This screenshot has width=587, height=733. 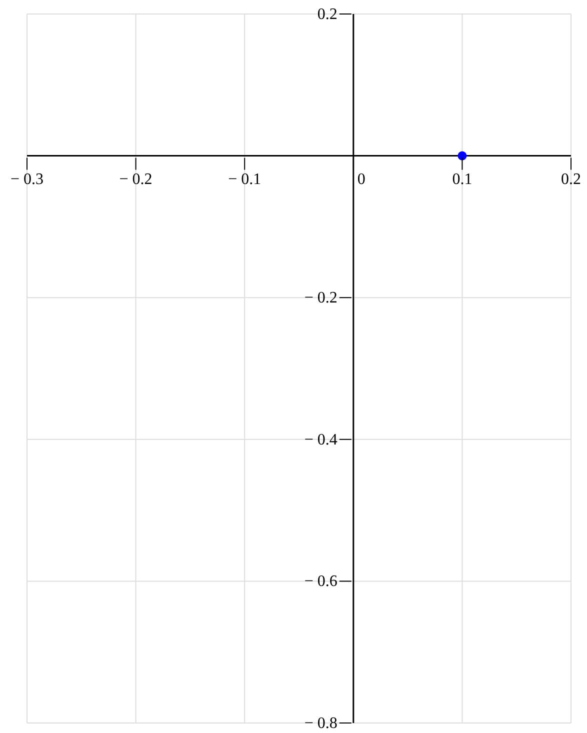 I want to click on y-tick-label: − 0.4, so click(x=321, y=439).